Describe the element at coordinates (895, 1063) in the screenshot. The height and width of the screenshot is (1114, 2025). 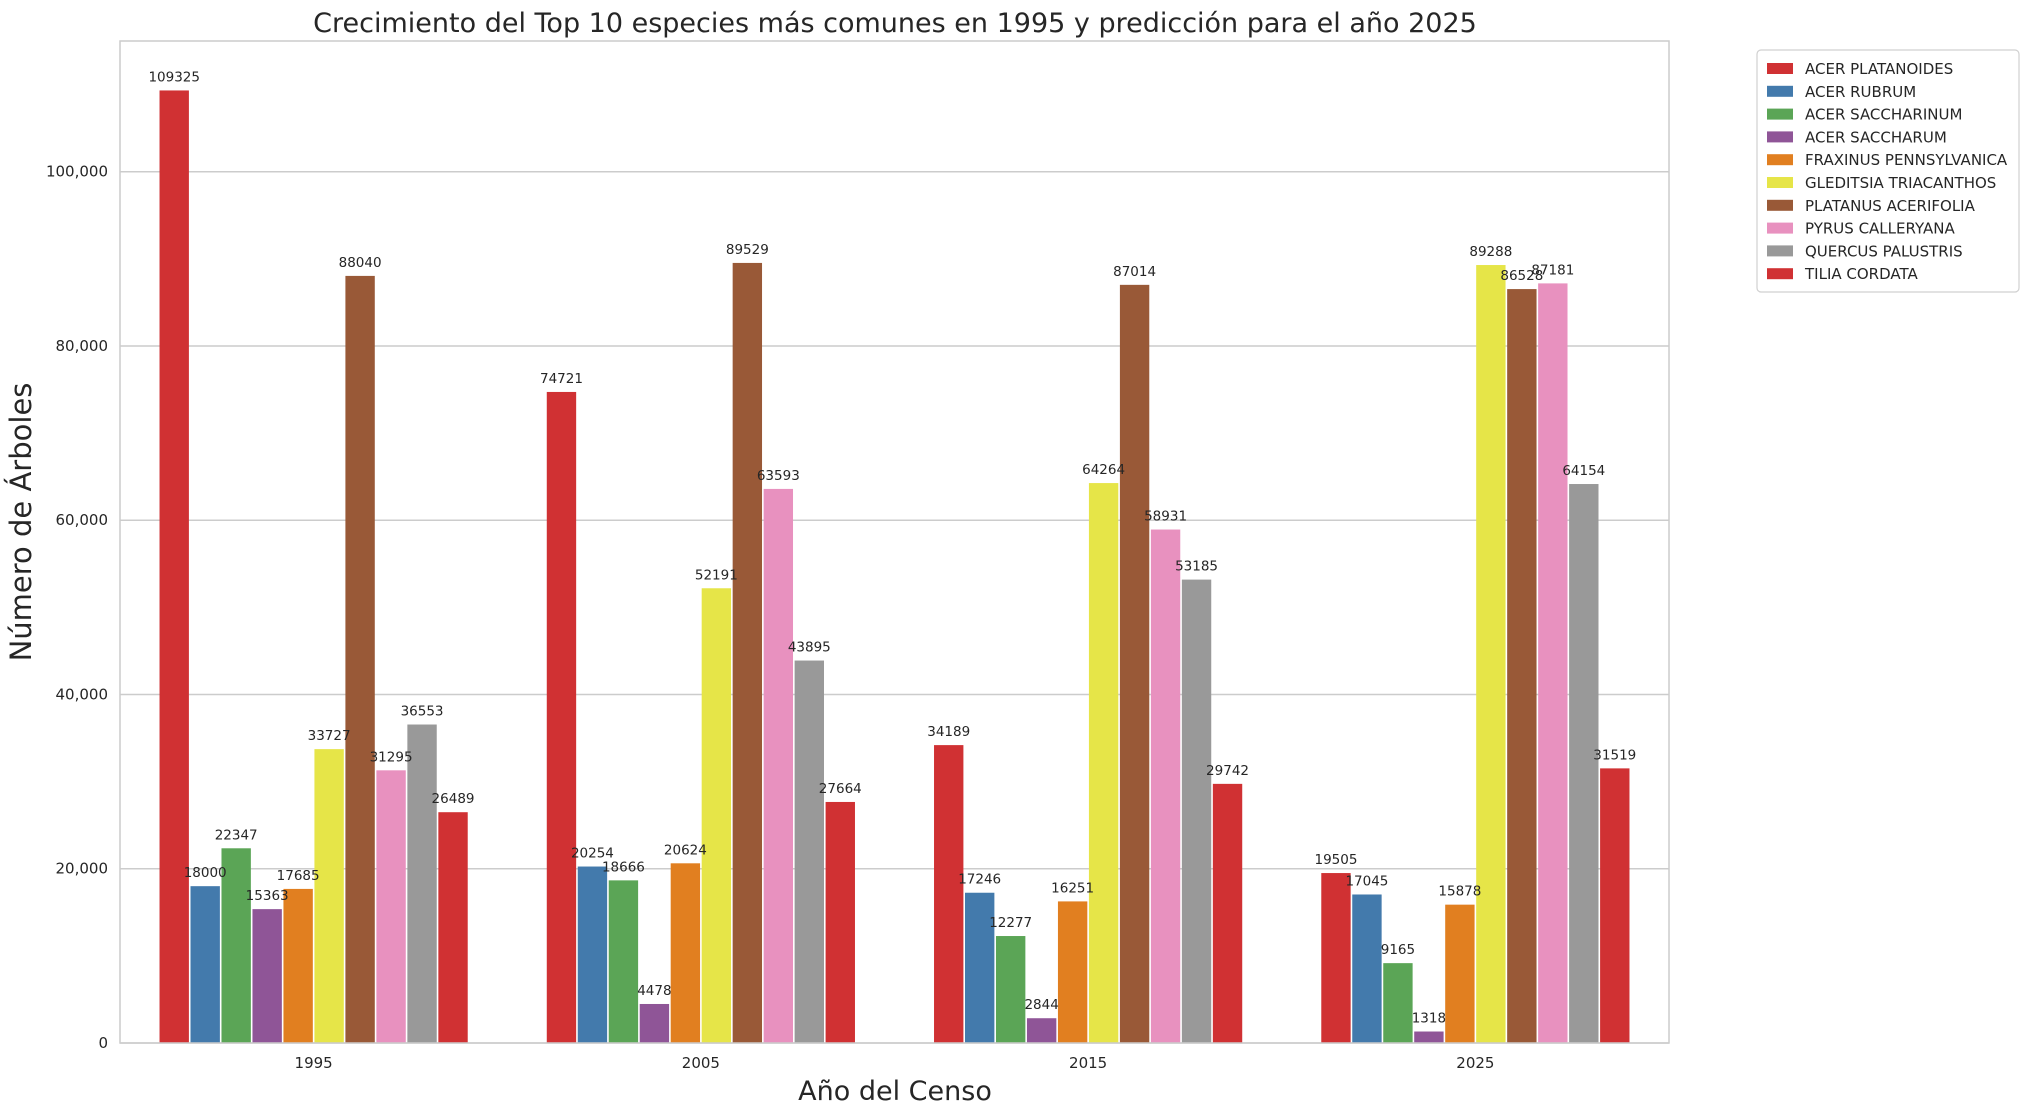
I see `x-axis: 1995 2005 2015 2025` at that location.